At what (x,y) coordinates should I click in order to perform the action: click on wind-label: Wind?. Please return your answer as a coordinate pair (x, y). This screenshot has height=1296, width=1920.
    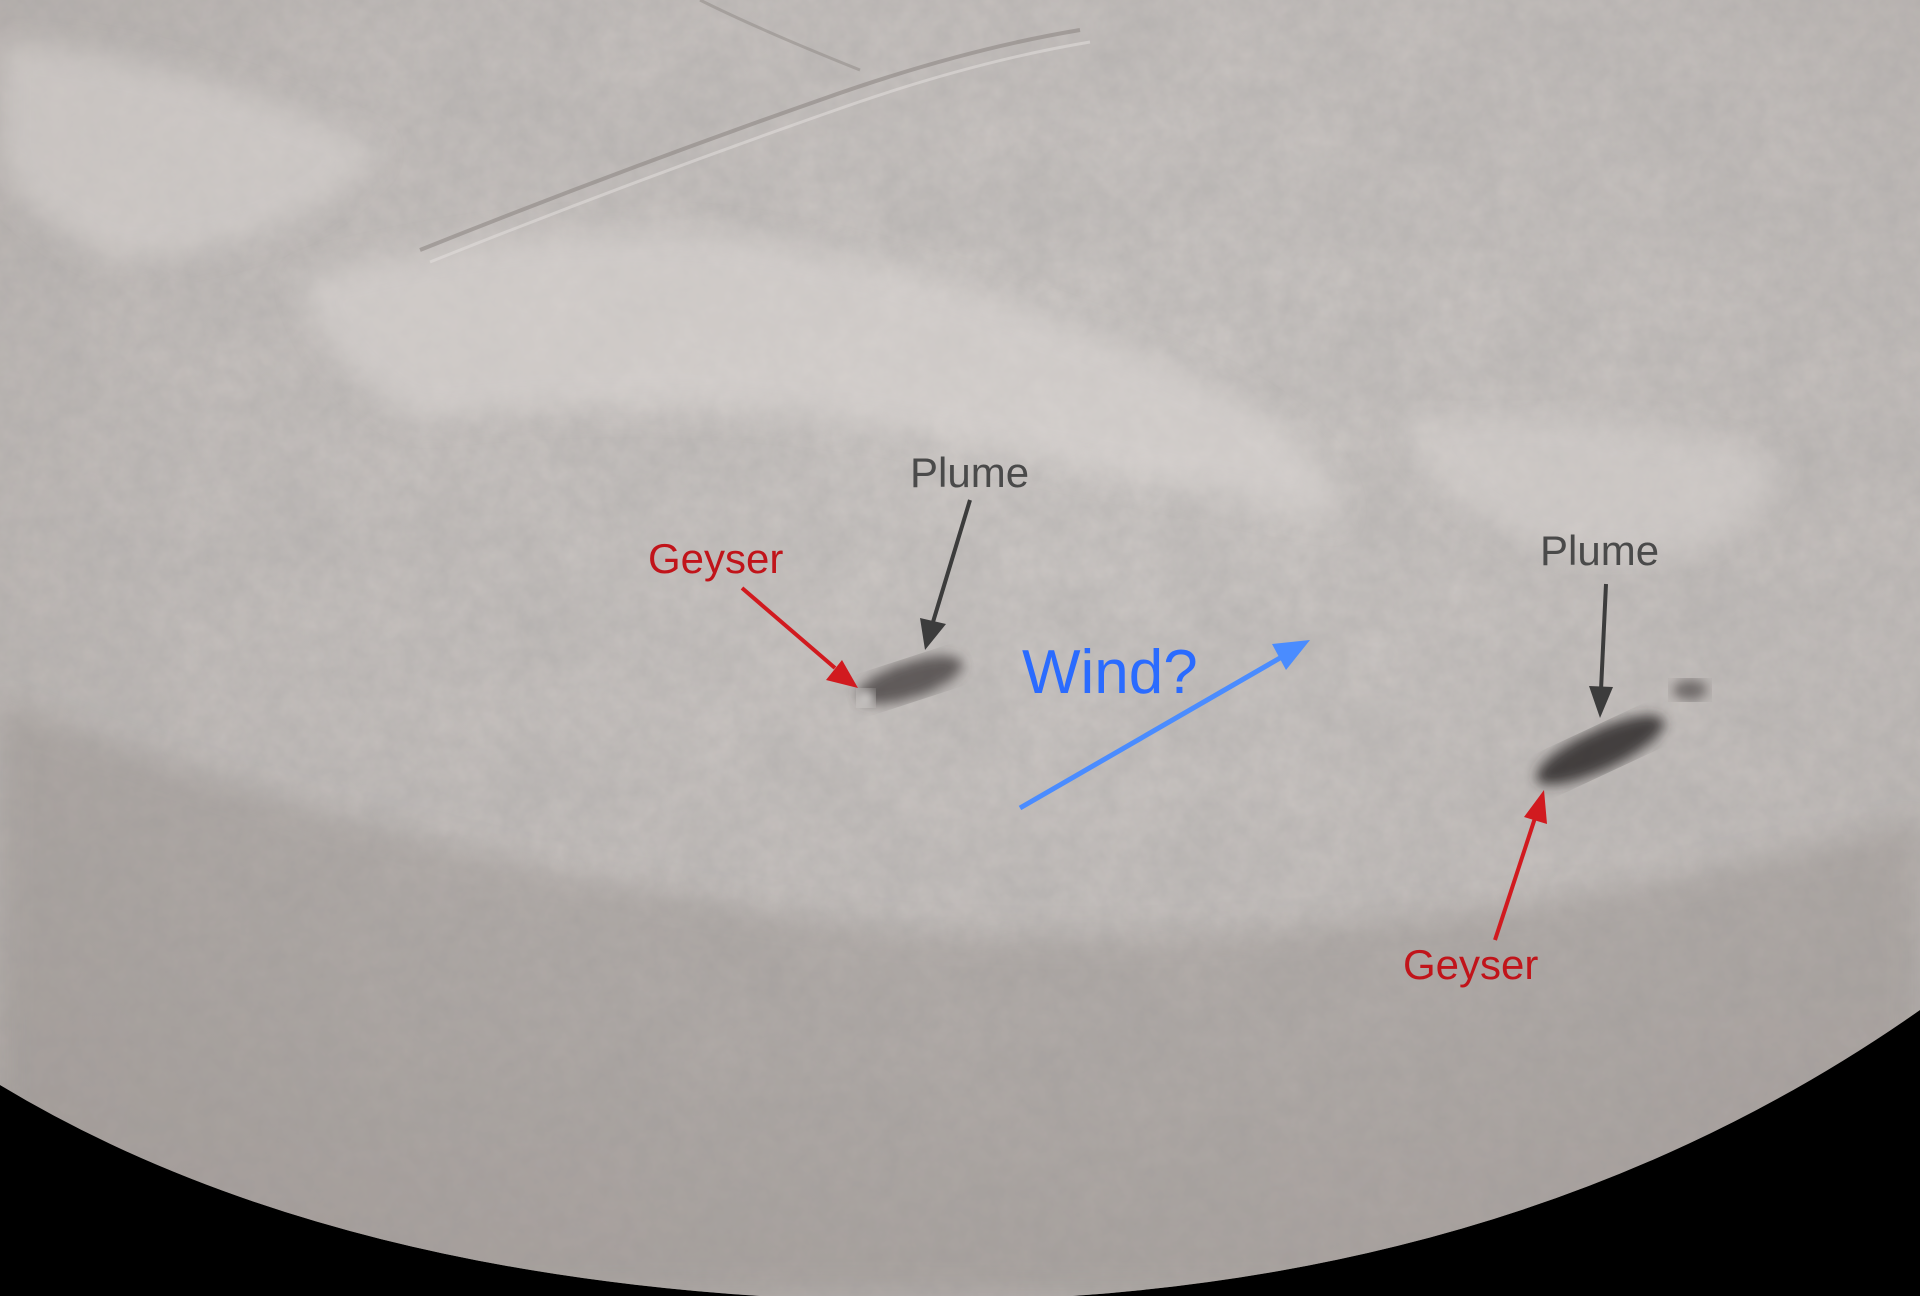
    Looking at the image, I should click on (1110, 672).